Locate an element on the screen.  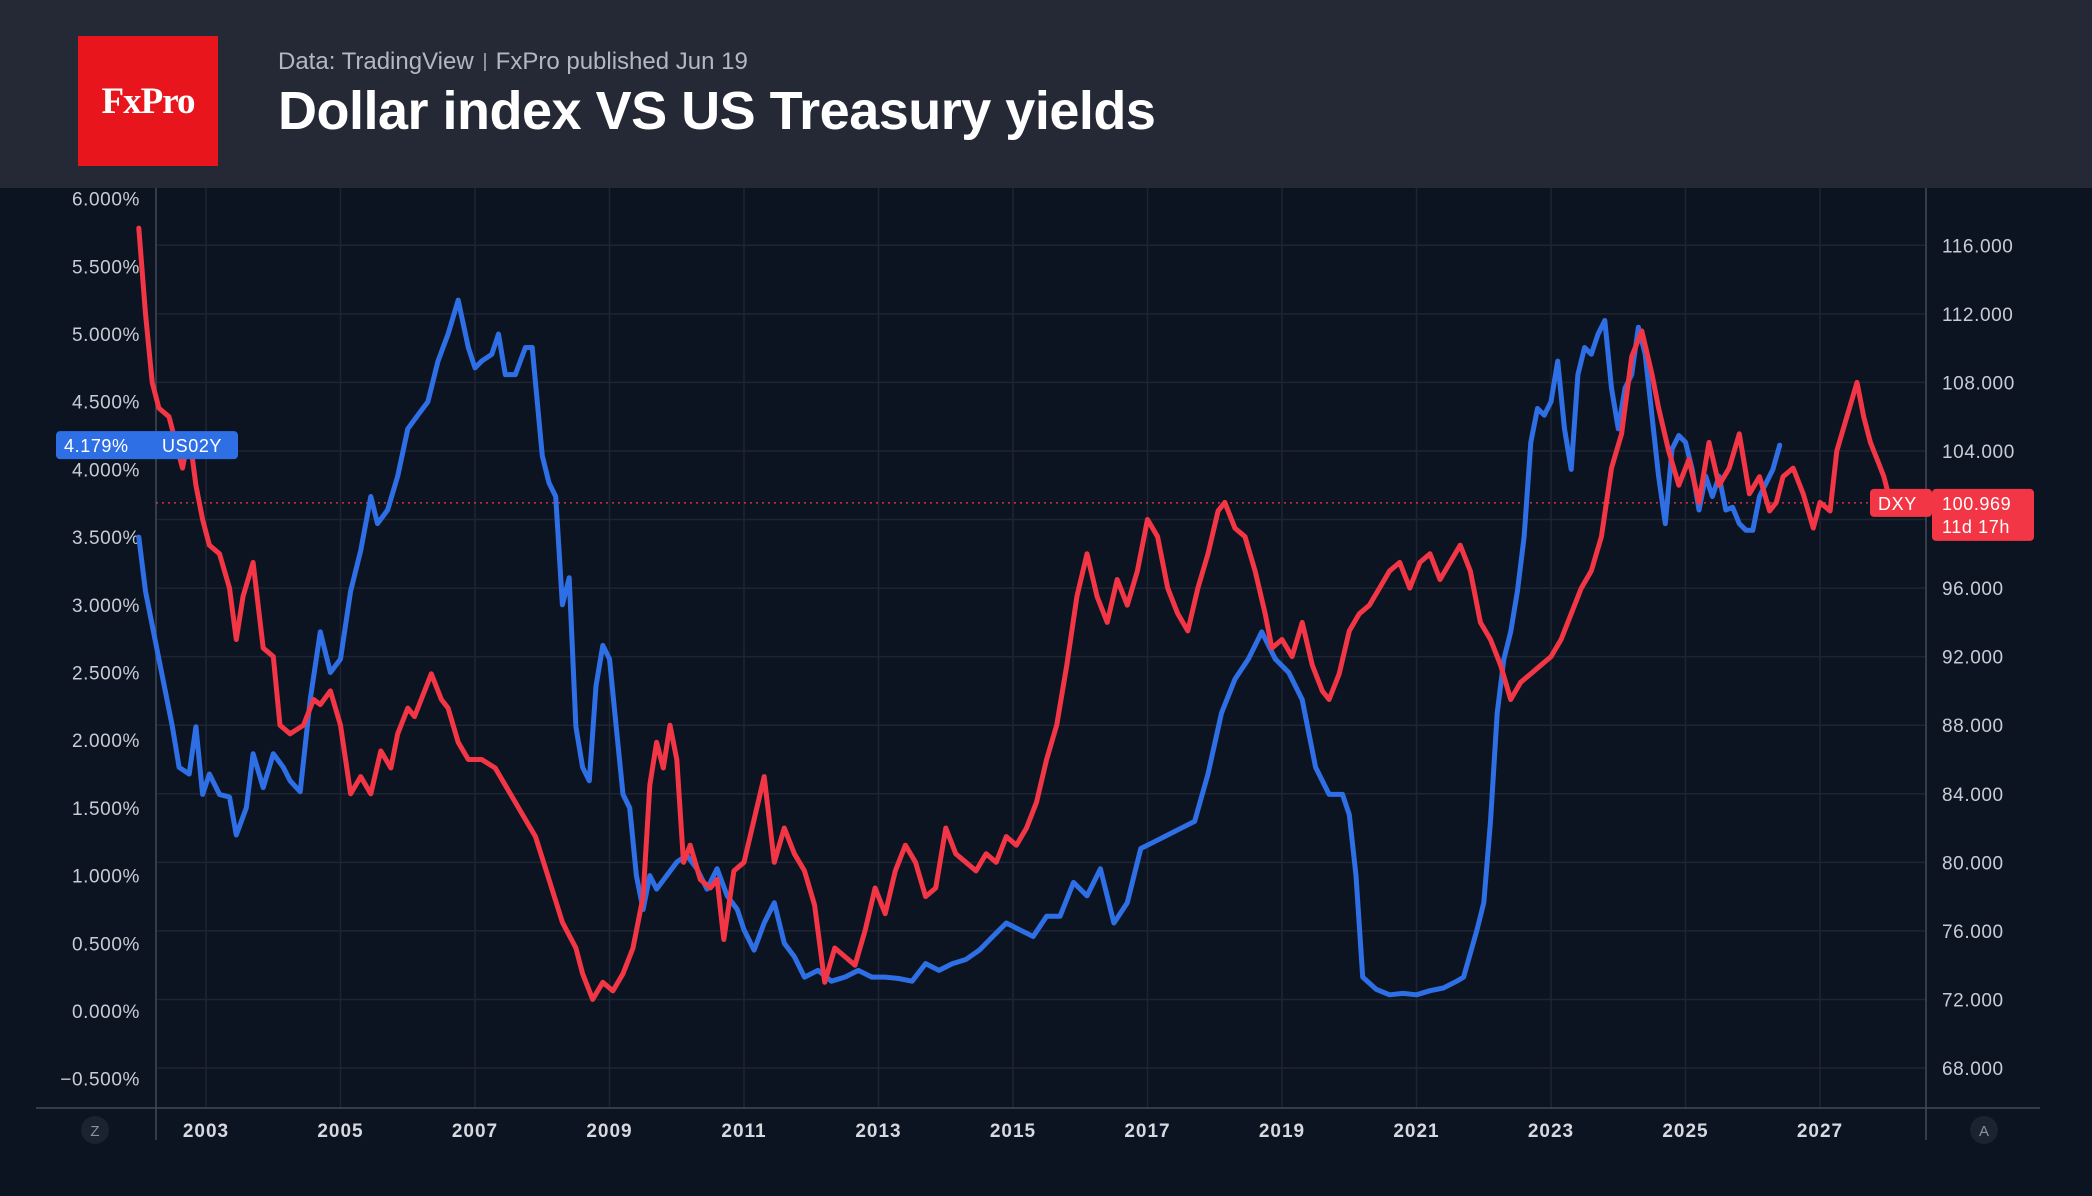
corner-a-button: A is located at coordinates (1984, 1130).